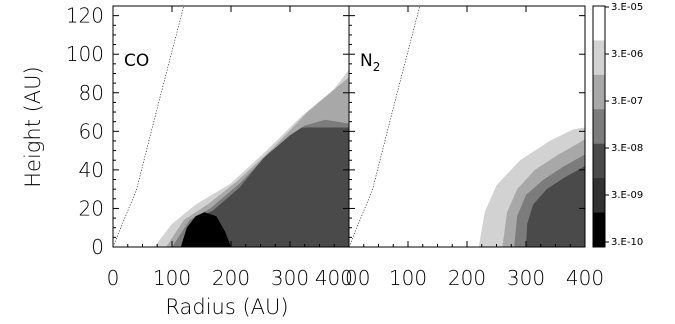 This screenshot has height=324, width=675. I want to click on colorbar-label: 3.E-07, so click(627, 101).